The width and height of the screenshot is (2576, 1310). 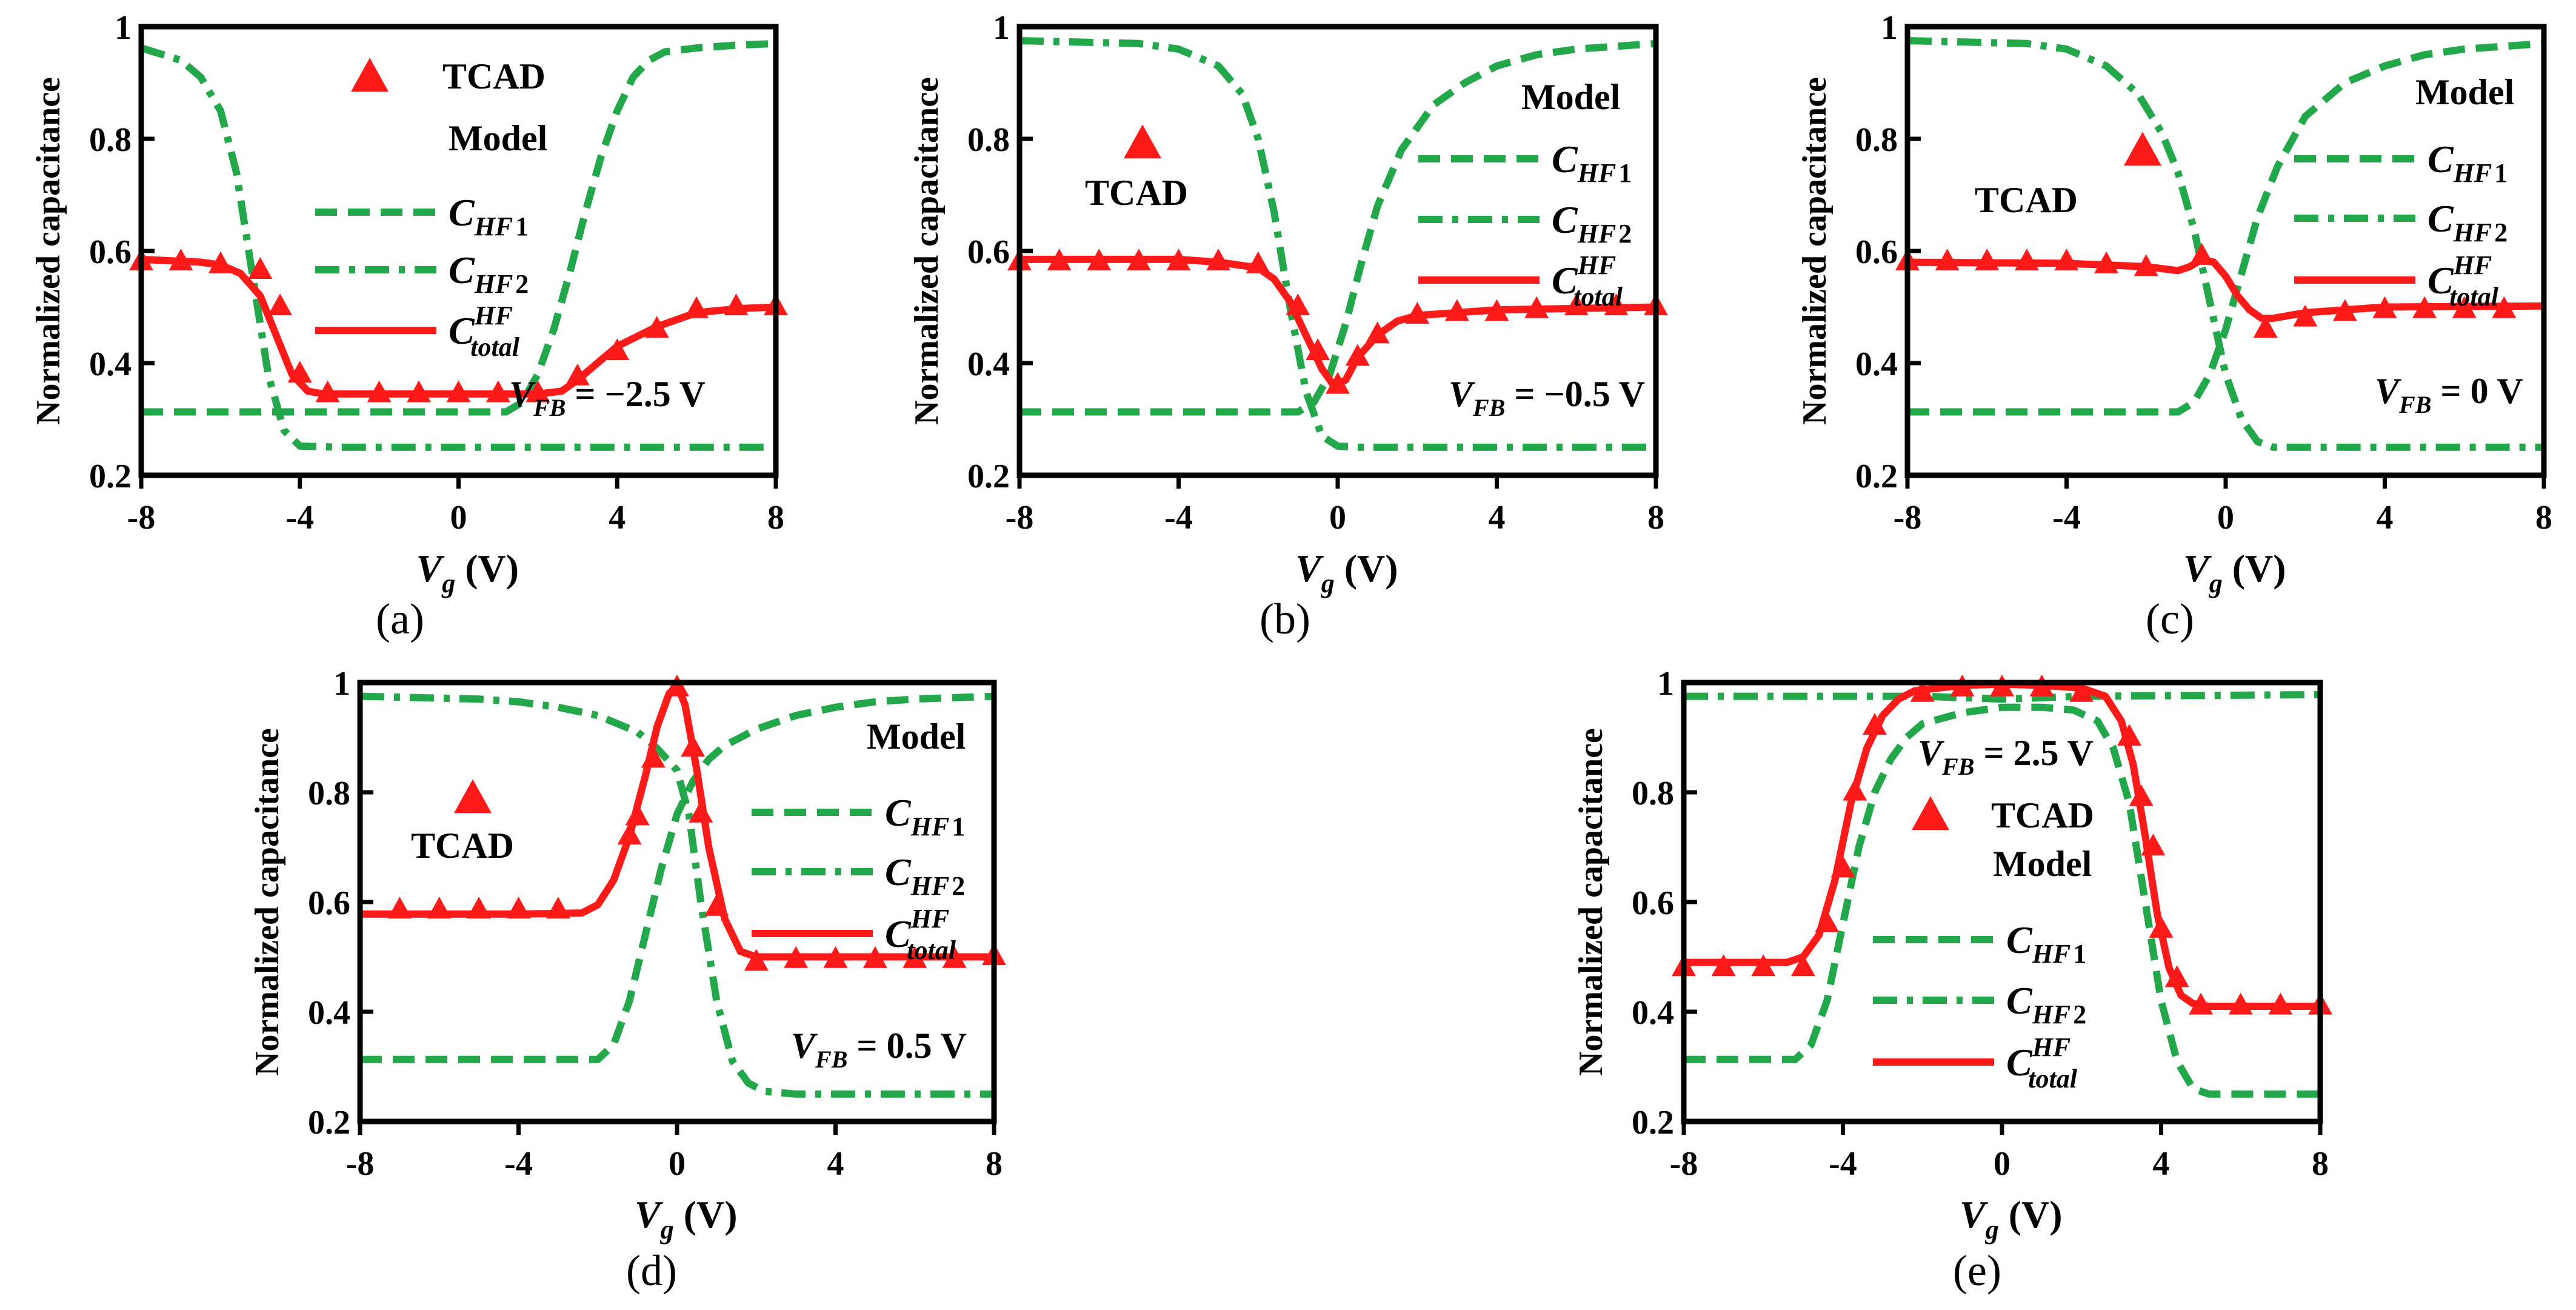 What do you see at coordinates (2002, 900) in the screenshot?
I see `series-line-c-hf1` at bounding box center [2002, 900].